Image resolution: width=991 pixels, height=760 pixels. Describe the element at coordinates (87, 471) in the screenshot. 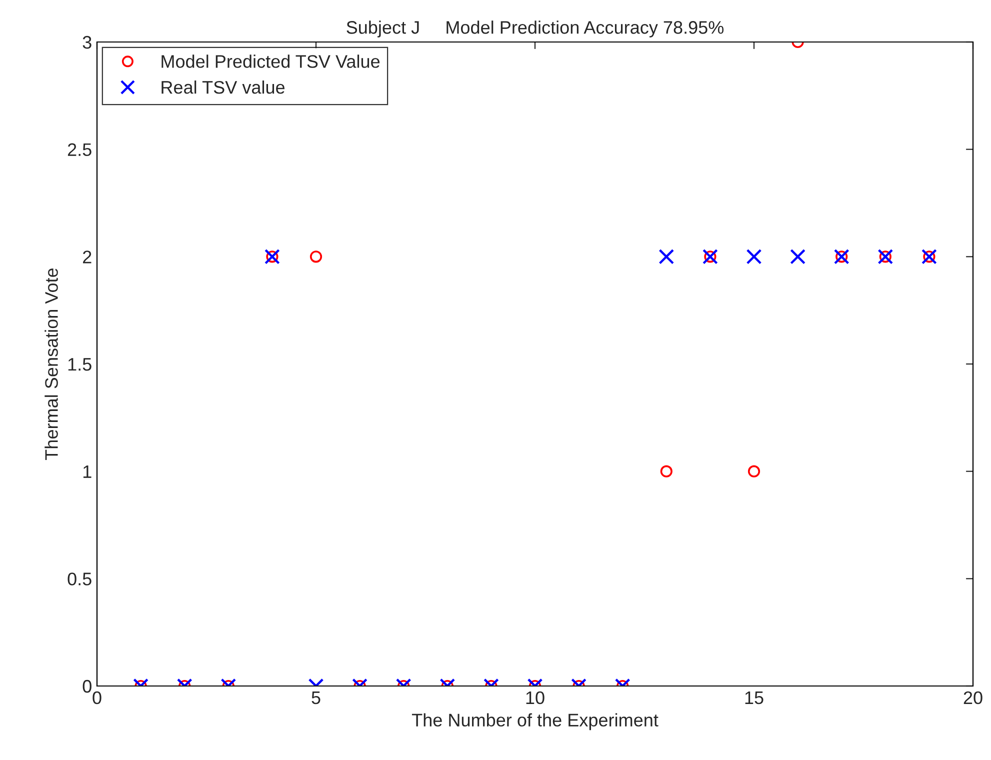

I see `y-tick-label: 1` at that location.